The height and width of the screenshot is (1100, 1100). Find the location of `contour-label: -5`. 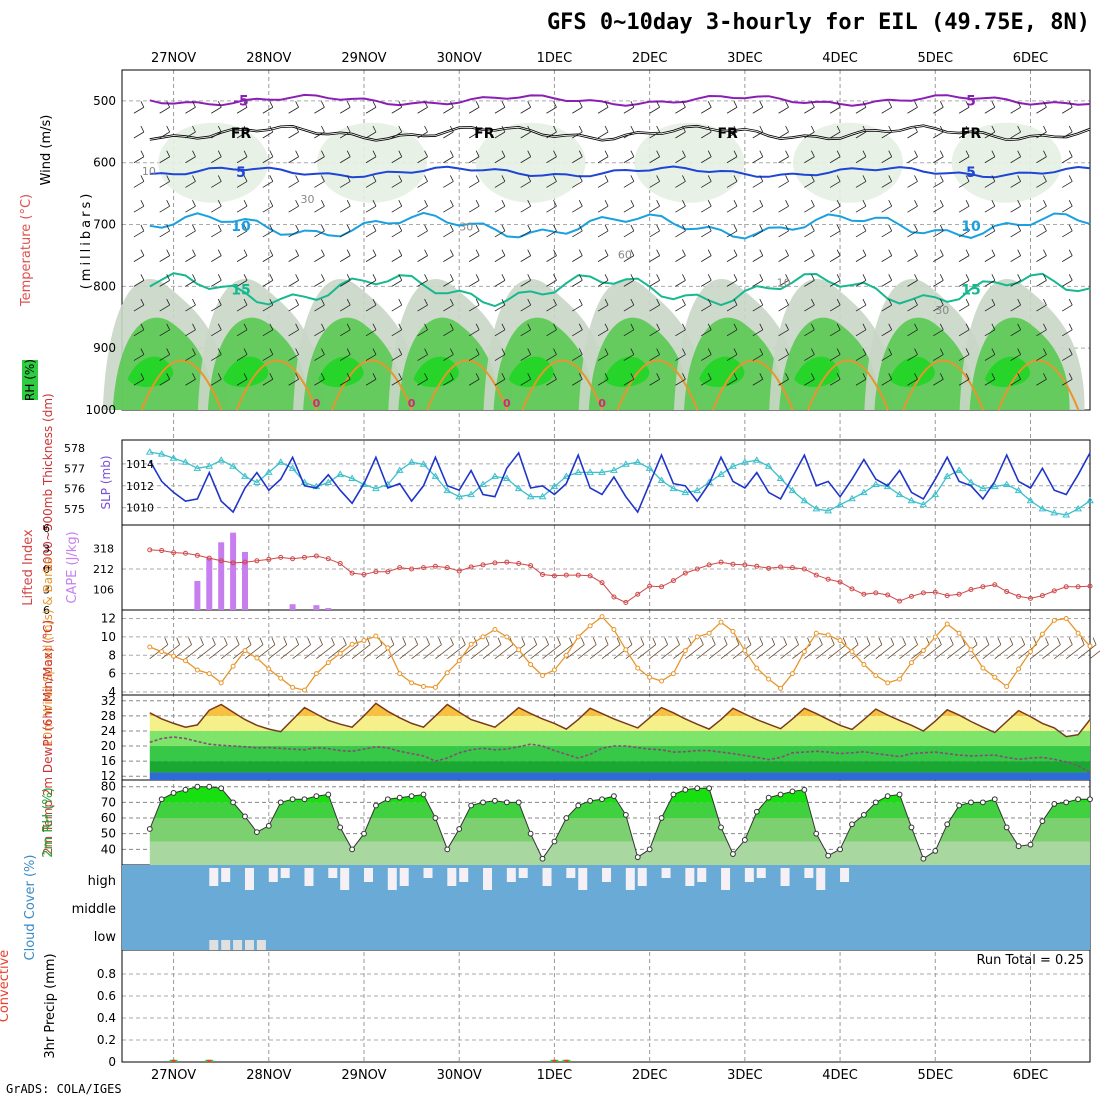

contour-label: -5 is located at coordinates (241, 101).